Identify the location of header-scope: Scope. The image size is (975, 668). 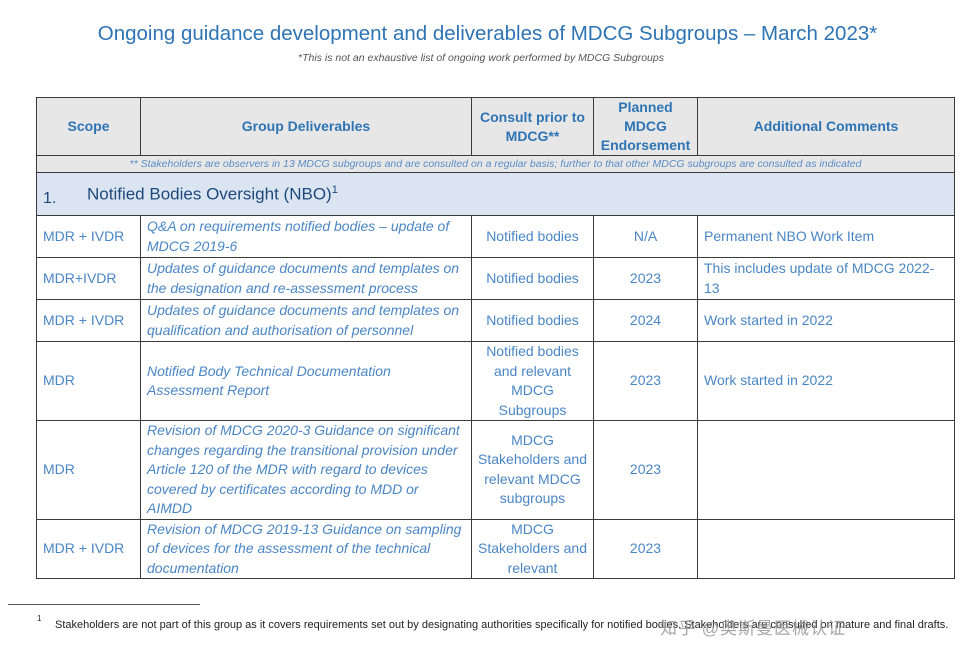
(88, 126).